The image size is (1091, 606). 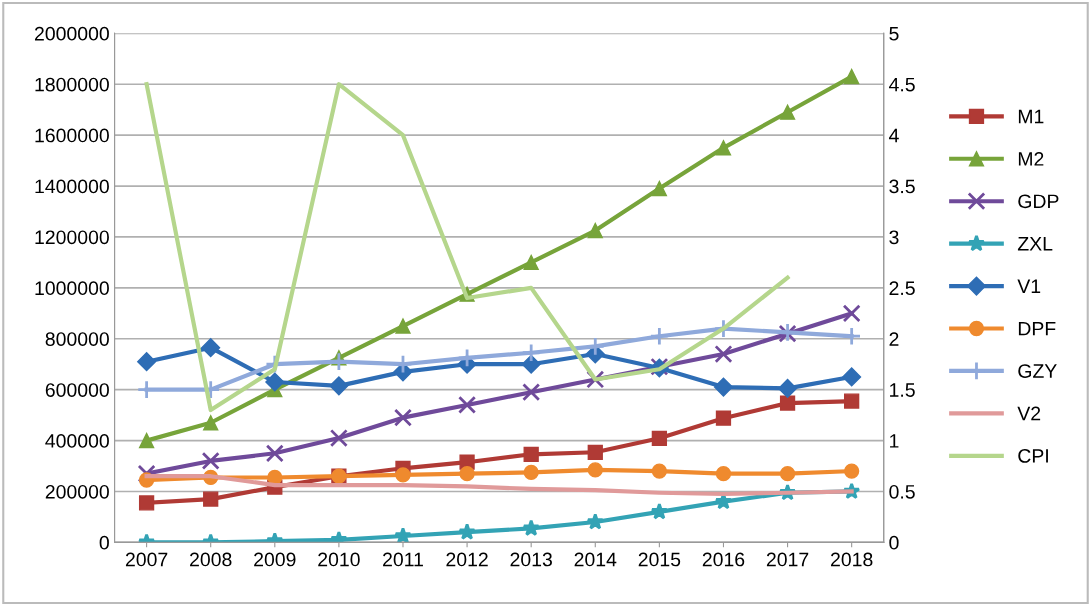 What do you see at coordinates (403, 559) in the screenshot?
I see `x-tick-label: 2011` at bounding box center [403, 559].